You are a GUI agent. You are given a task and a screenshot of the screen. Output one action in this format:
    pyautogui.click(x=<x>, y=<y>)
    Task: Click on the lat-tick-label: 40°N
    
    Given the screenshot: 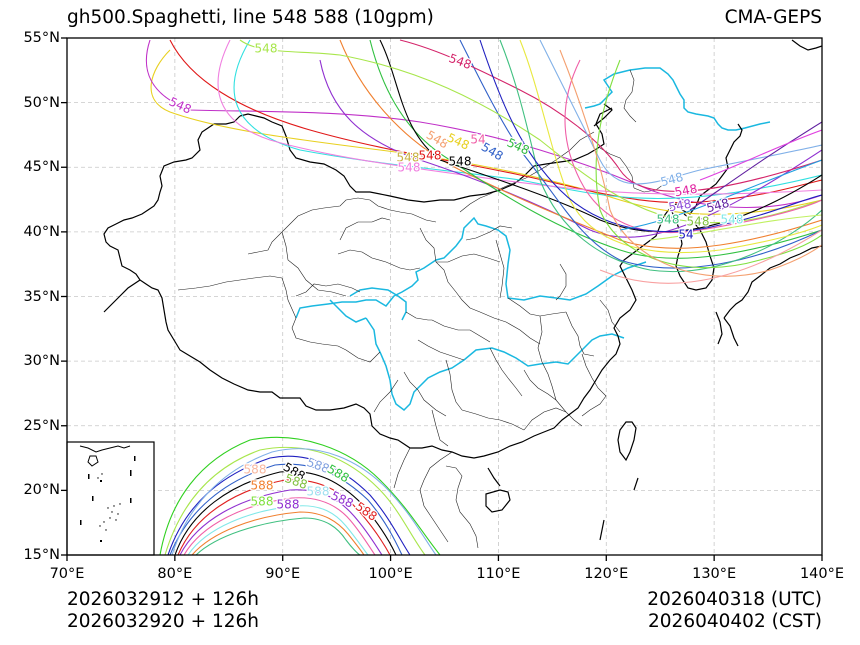 What is the action you would take?
    pyautogui.click(x=41, y=231)
    